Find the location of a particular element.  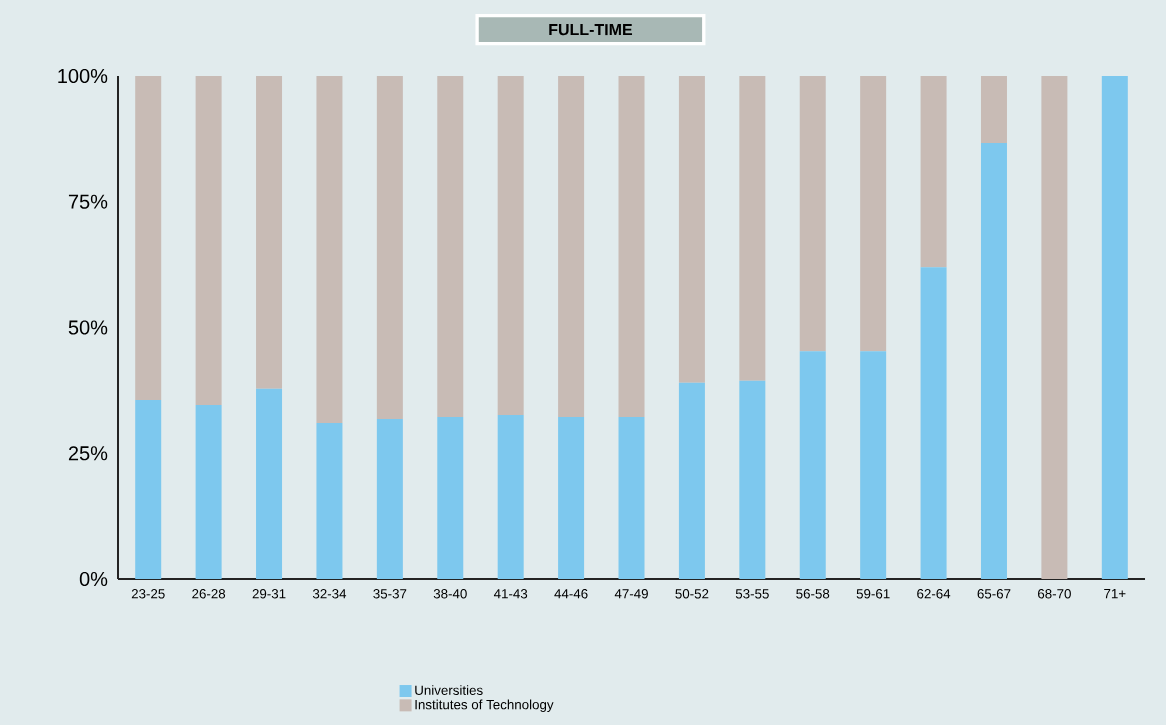

legend-label: Universities is located at coordinates (449, 690).